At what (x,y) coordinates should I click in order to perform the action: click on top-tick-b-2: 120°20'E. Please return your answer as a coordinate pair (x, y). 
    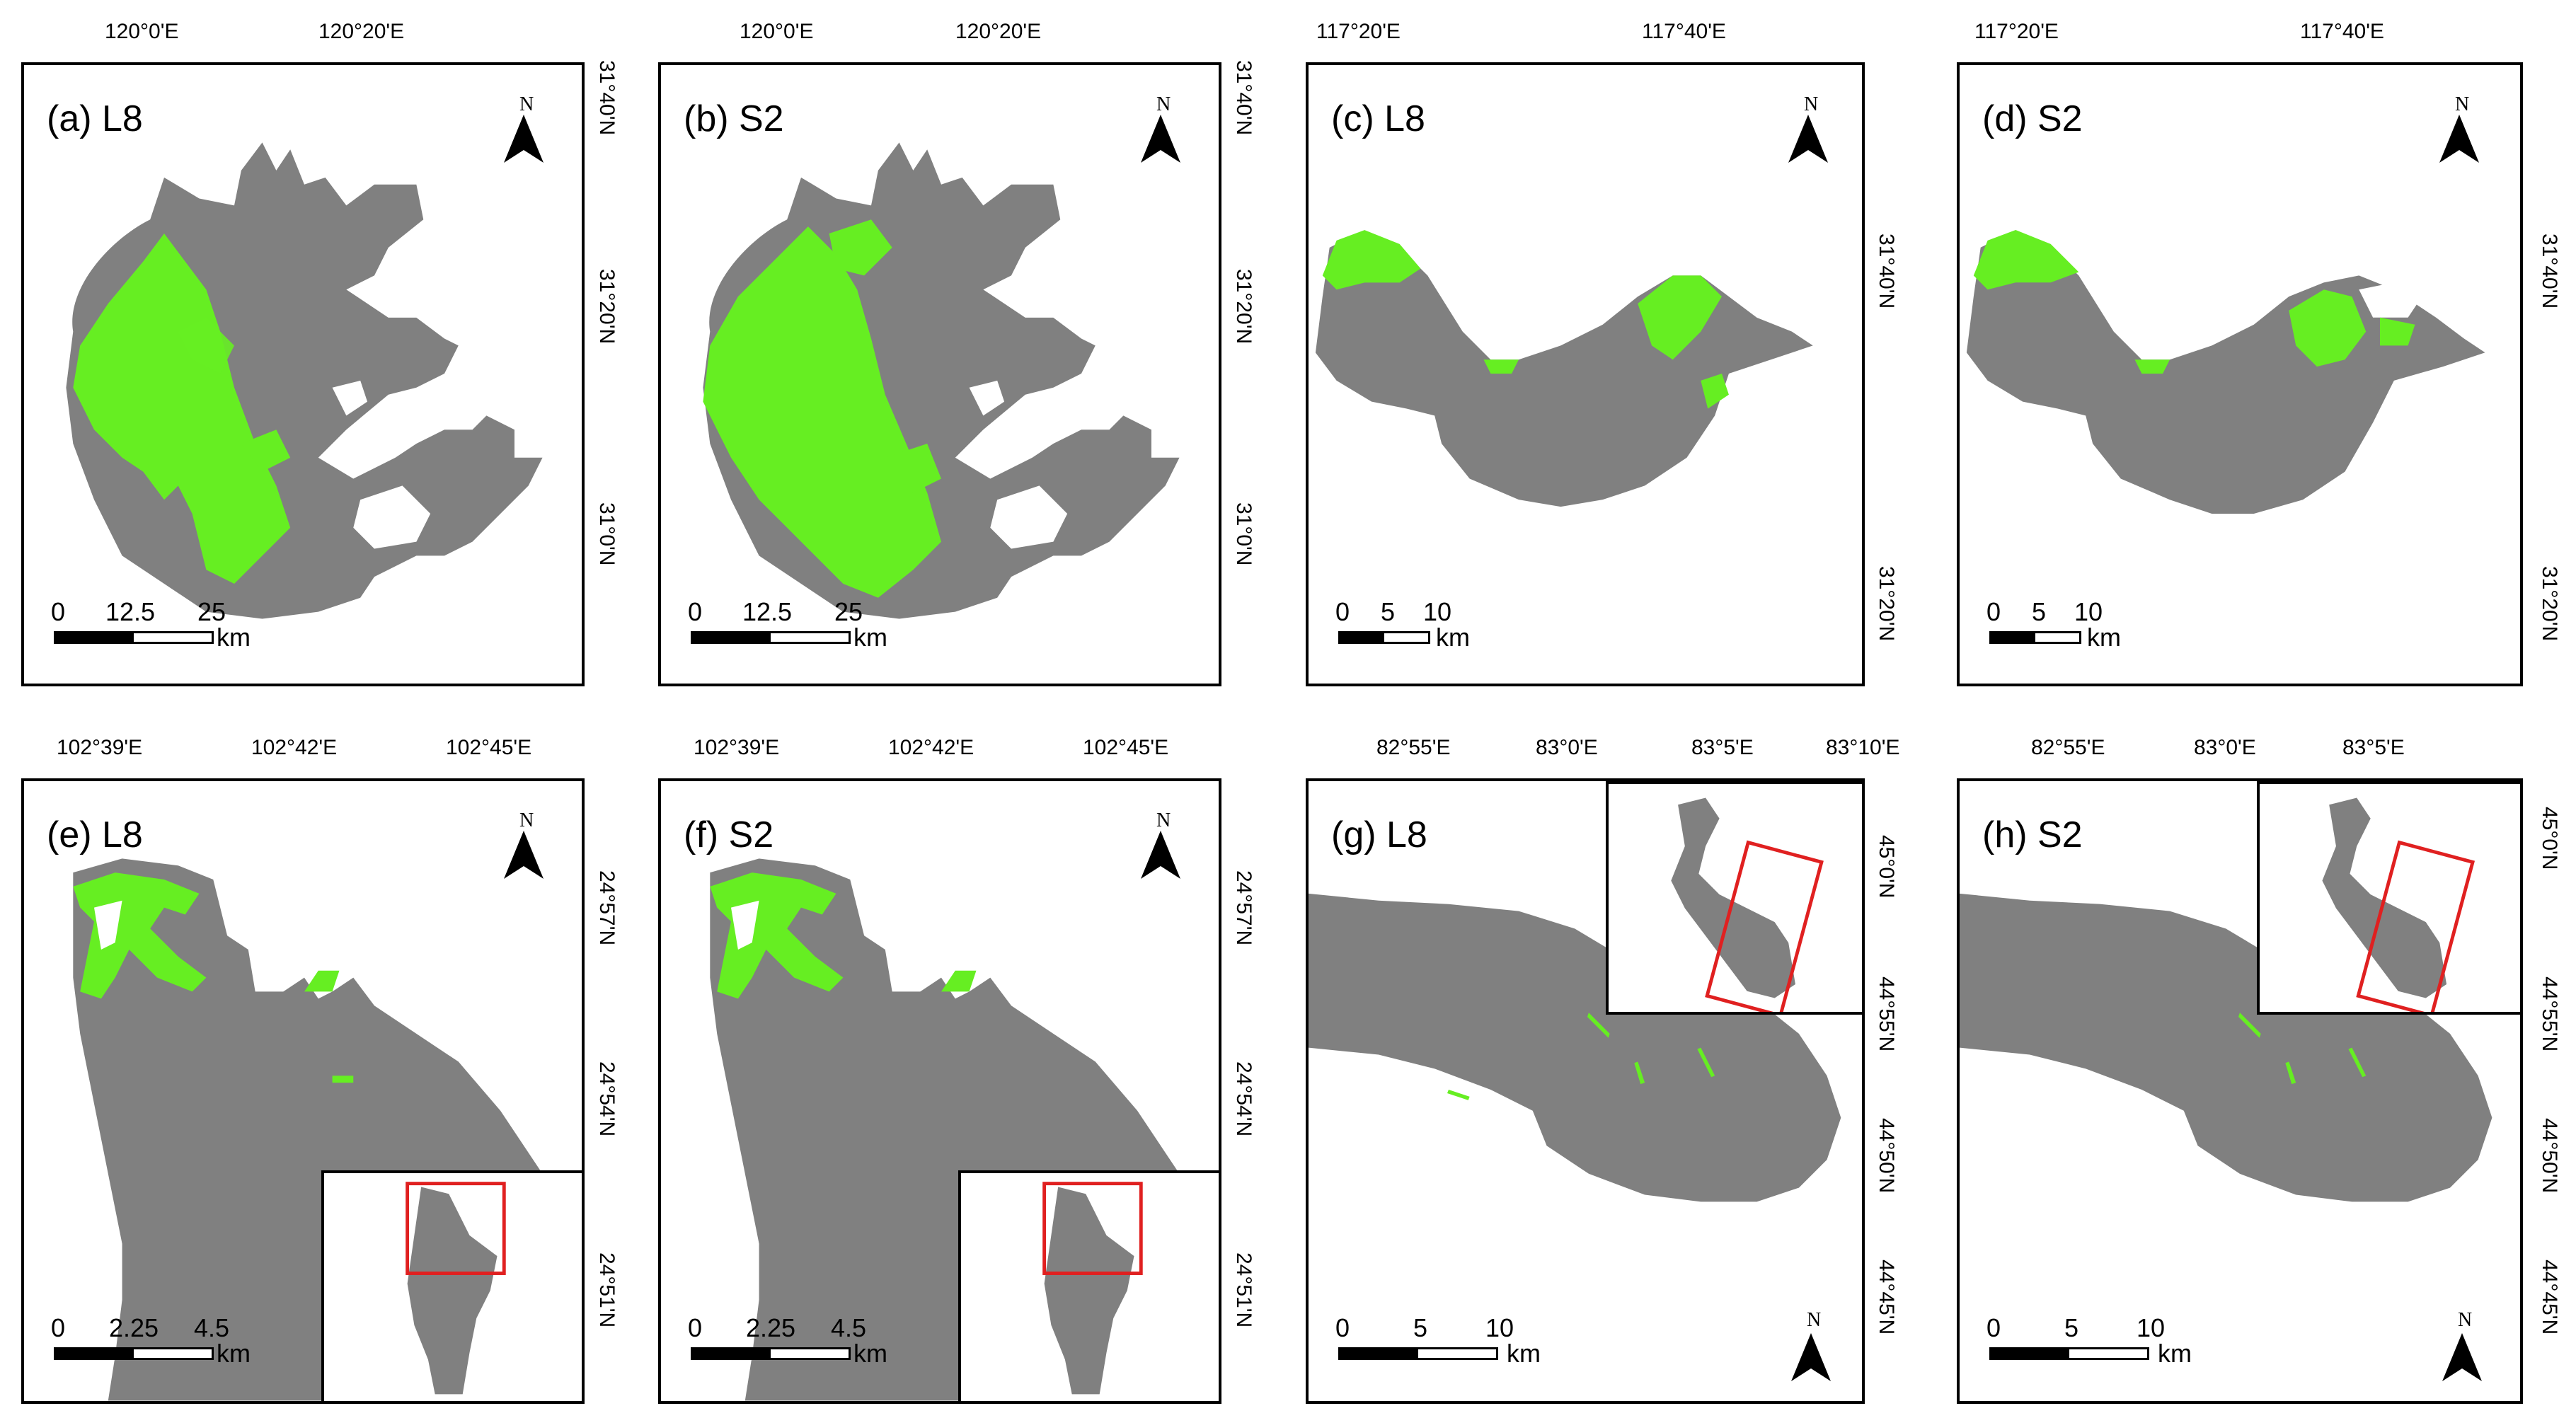
    Looking at the image, I should click on (998, 32).